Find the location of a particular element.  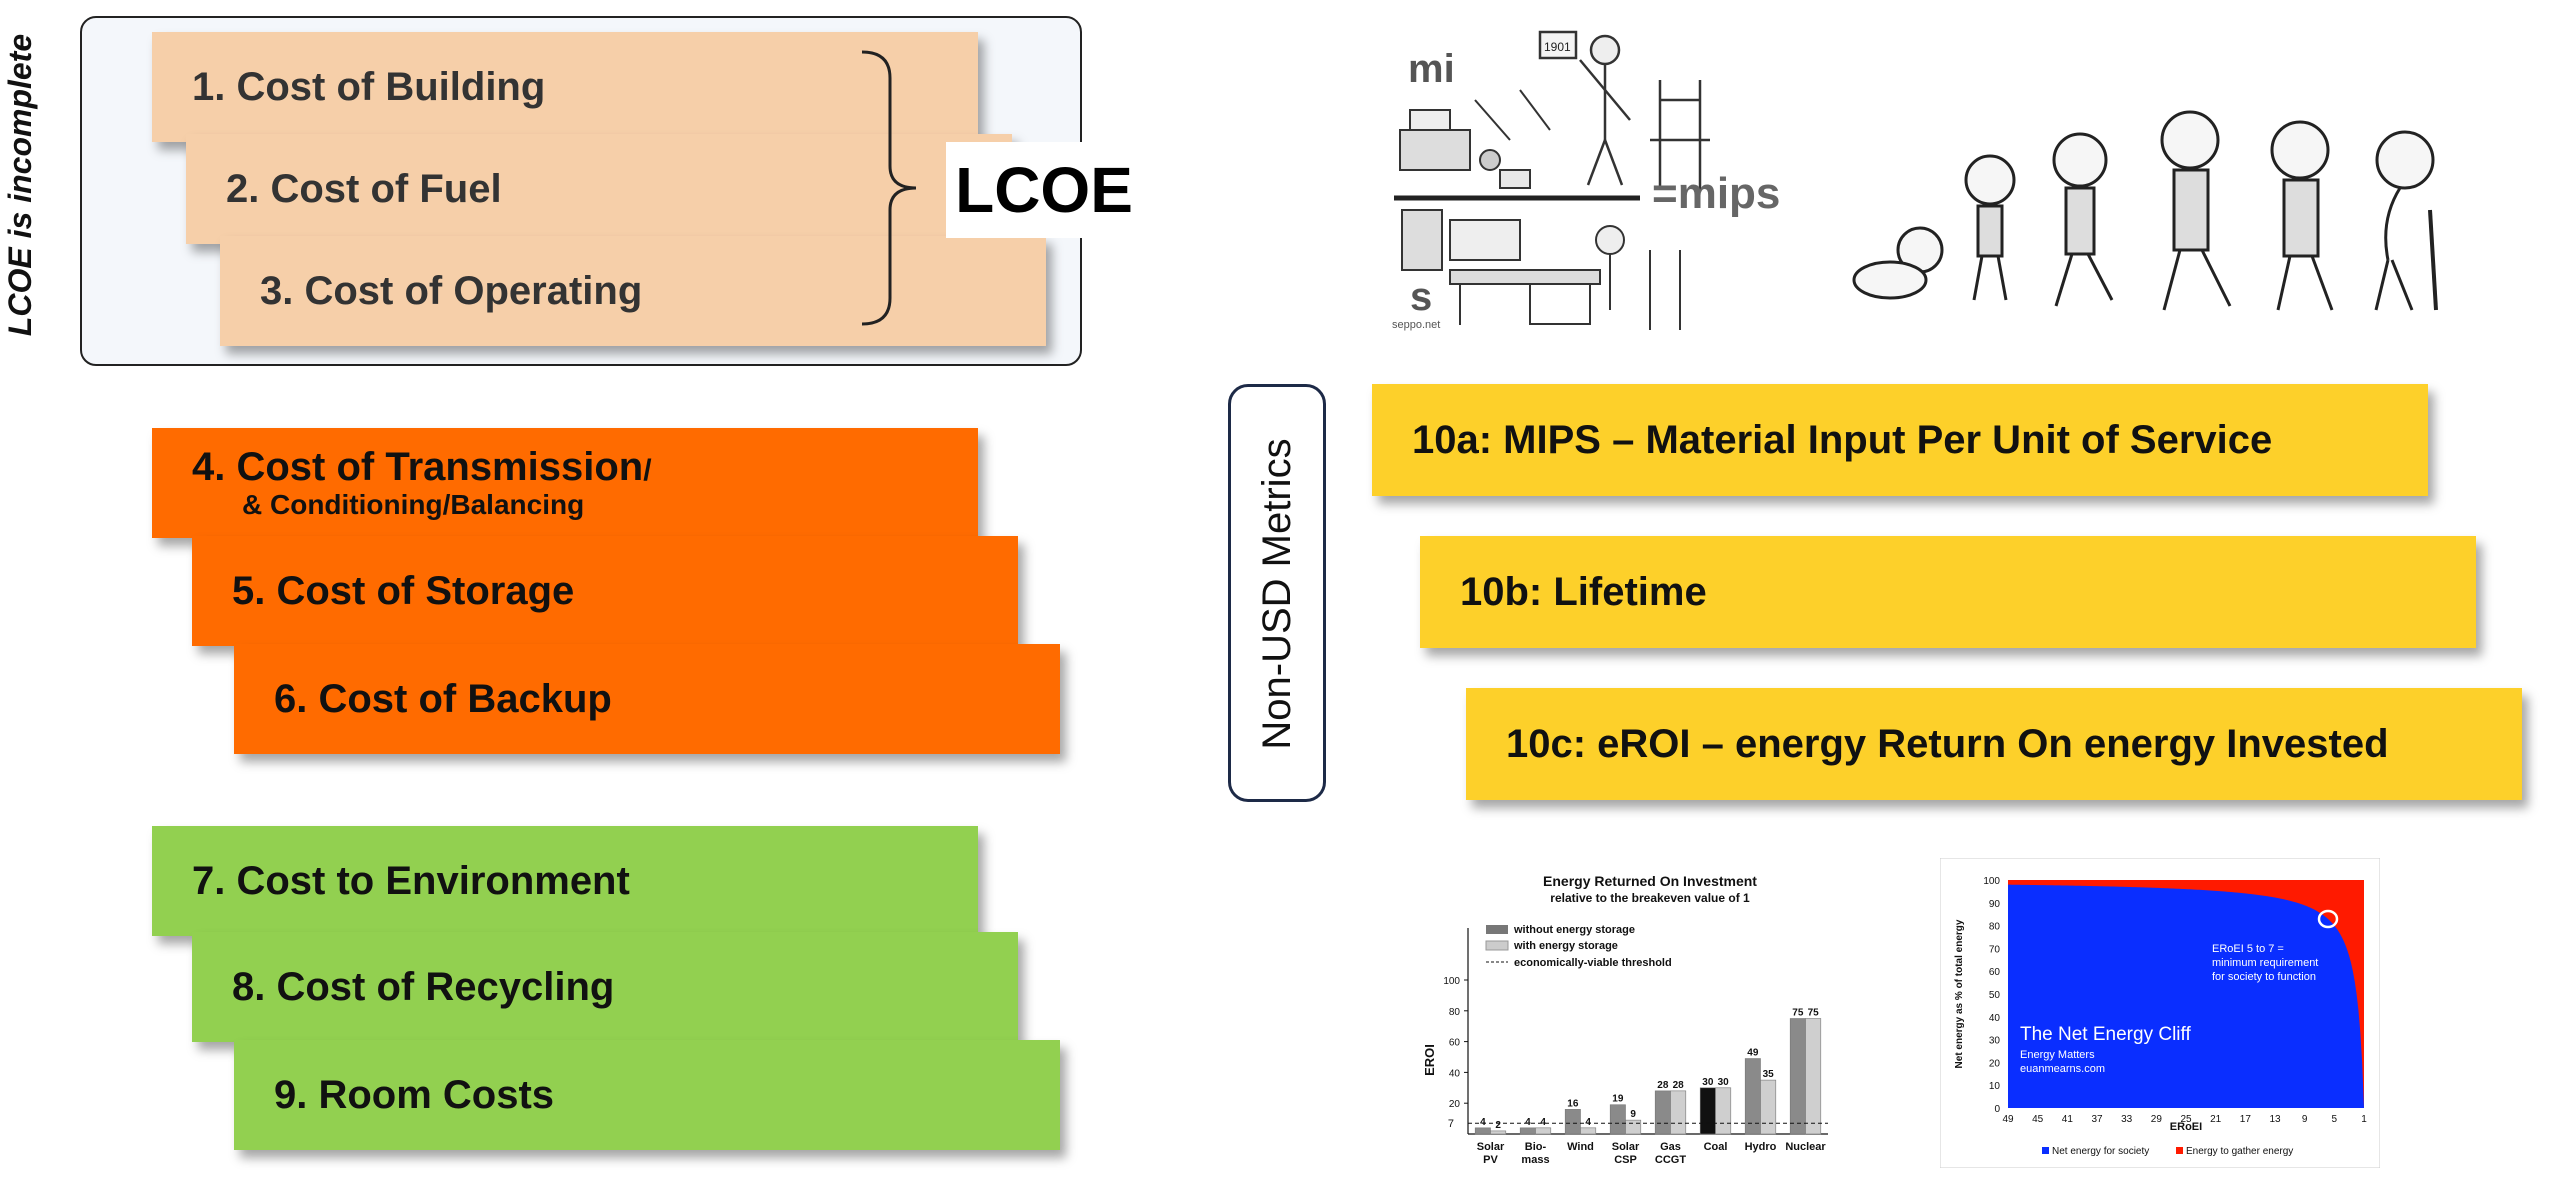

eroi-ytick-label: 40 is located at coordinates (1455, 1073).